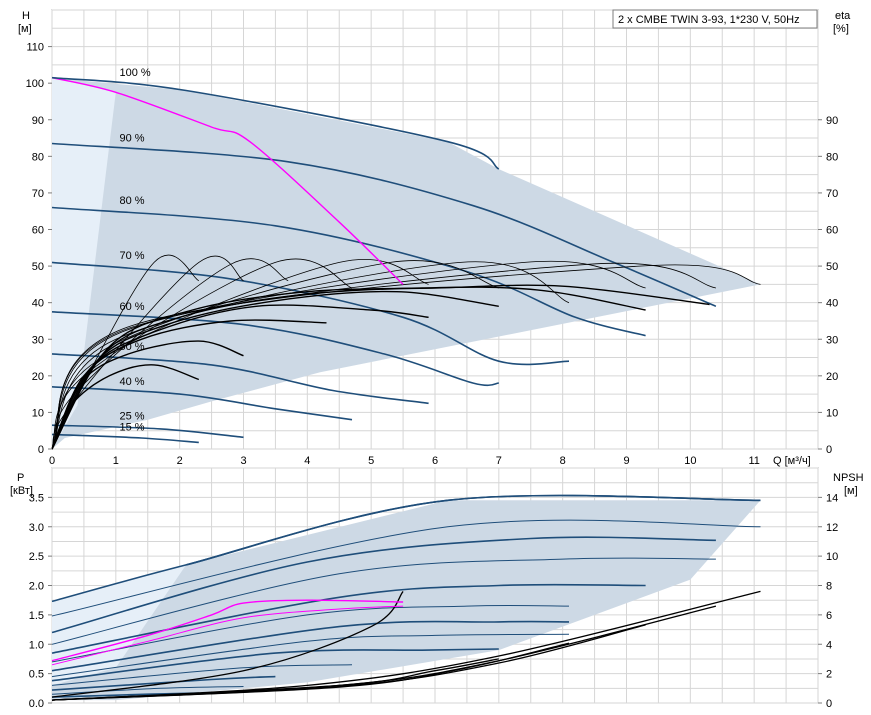 Image resolution: width=871 pixels, height=715 pixels. I want to click on y-tick-label: 0.0, so click(36, 704).